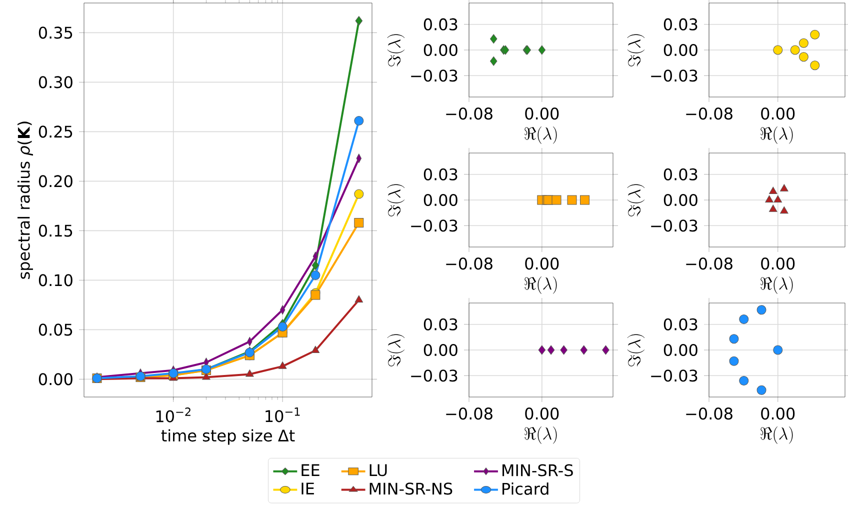 The image size is (848, 528). I want to click on legend-label: EE, so click(311, 470).